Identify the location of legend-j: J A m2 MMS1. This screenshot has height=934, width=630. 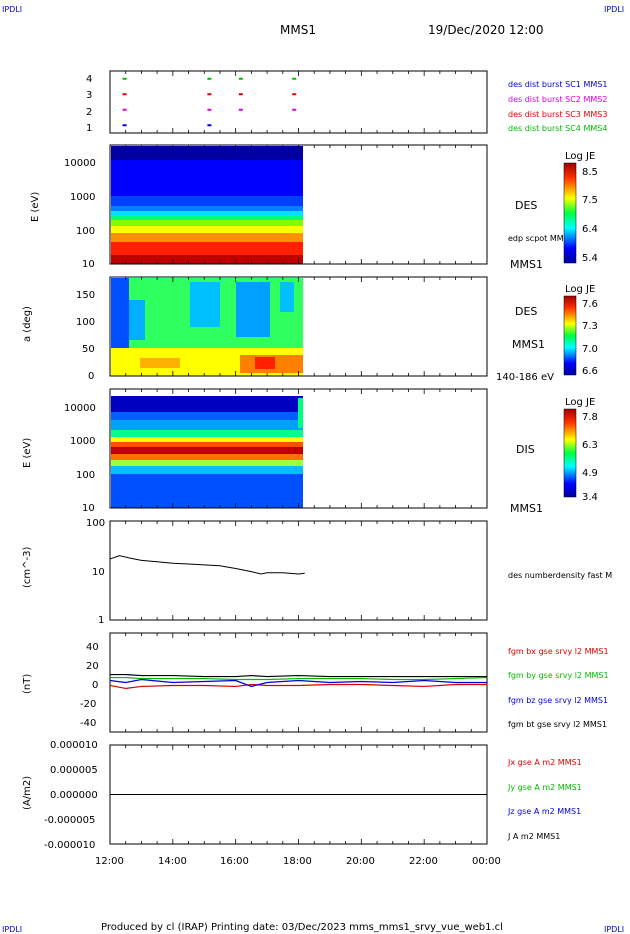
(533, 836).